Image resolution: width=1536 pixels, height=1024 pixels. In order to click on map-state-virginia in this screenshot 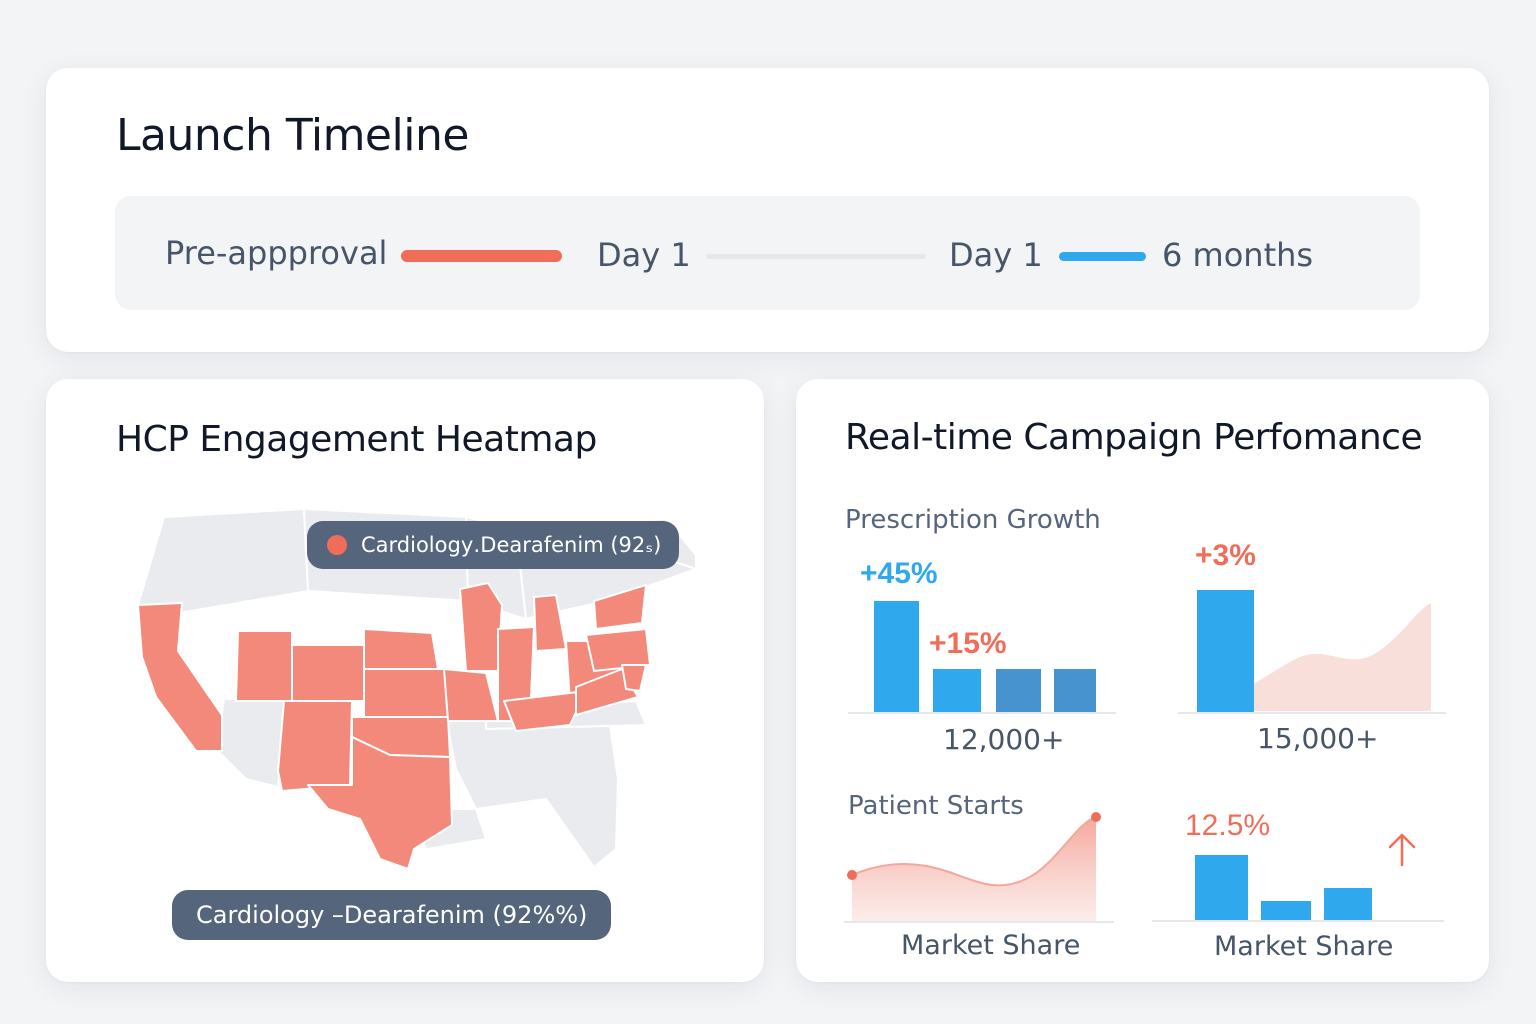, I will do `click(607, 692)`.